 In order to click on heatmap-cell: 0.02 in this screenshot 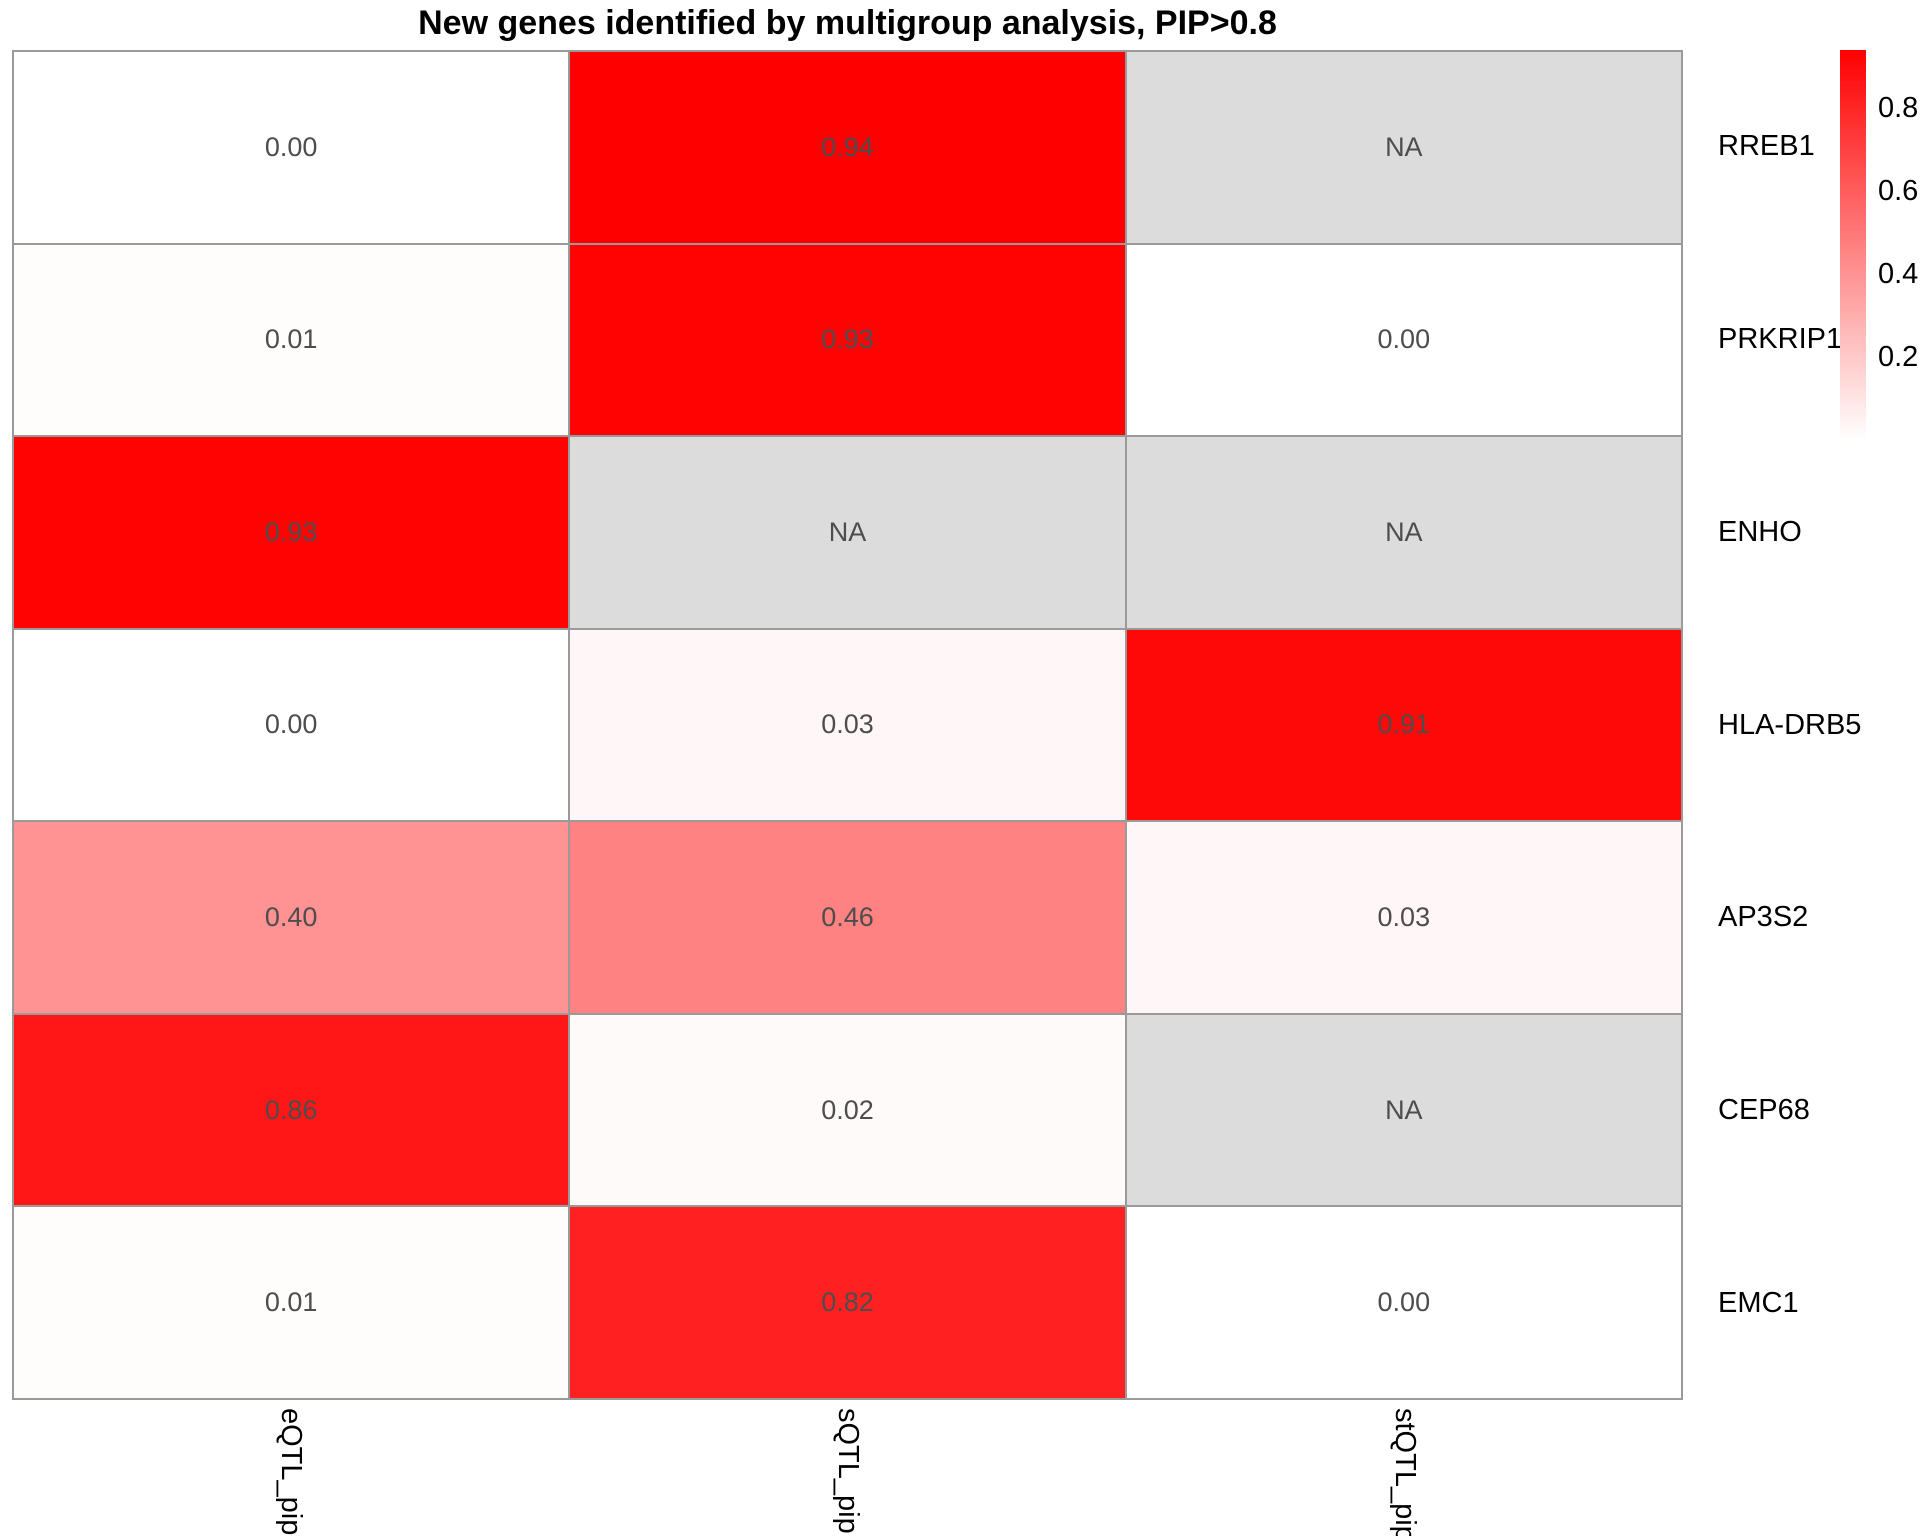, I will do `click(847, 1110)`.